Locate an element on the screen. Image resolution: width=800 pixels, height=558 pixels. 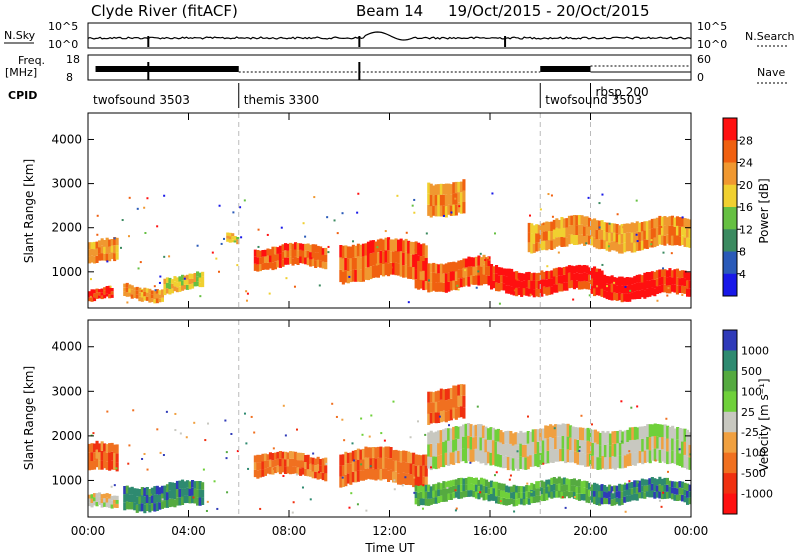
velocity-colorbar-tick-label: -100 is located at coordinates (753, 453).